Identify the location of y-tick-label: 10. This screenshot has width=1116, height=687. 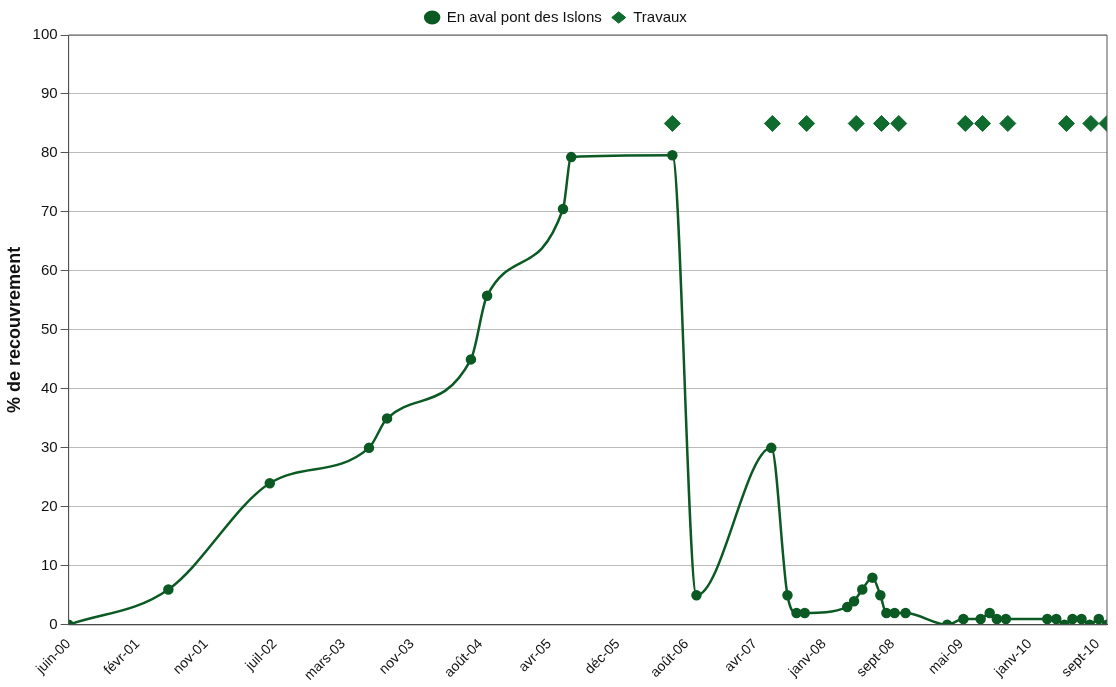
(49, 564).